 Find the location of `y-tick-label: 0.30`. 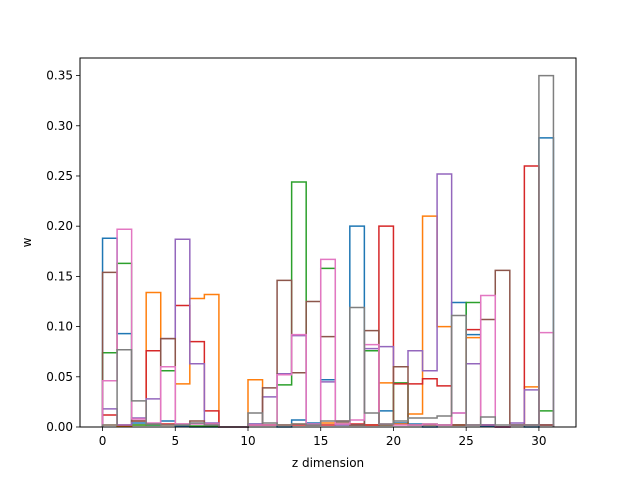

y-tick-label: 0.30 is located at coordinates (59, 126).